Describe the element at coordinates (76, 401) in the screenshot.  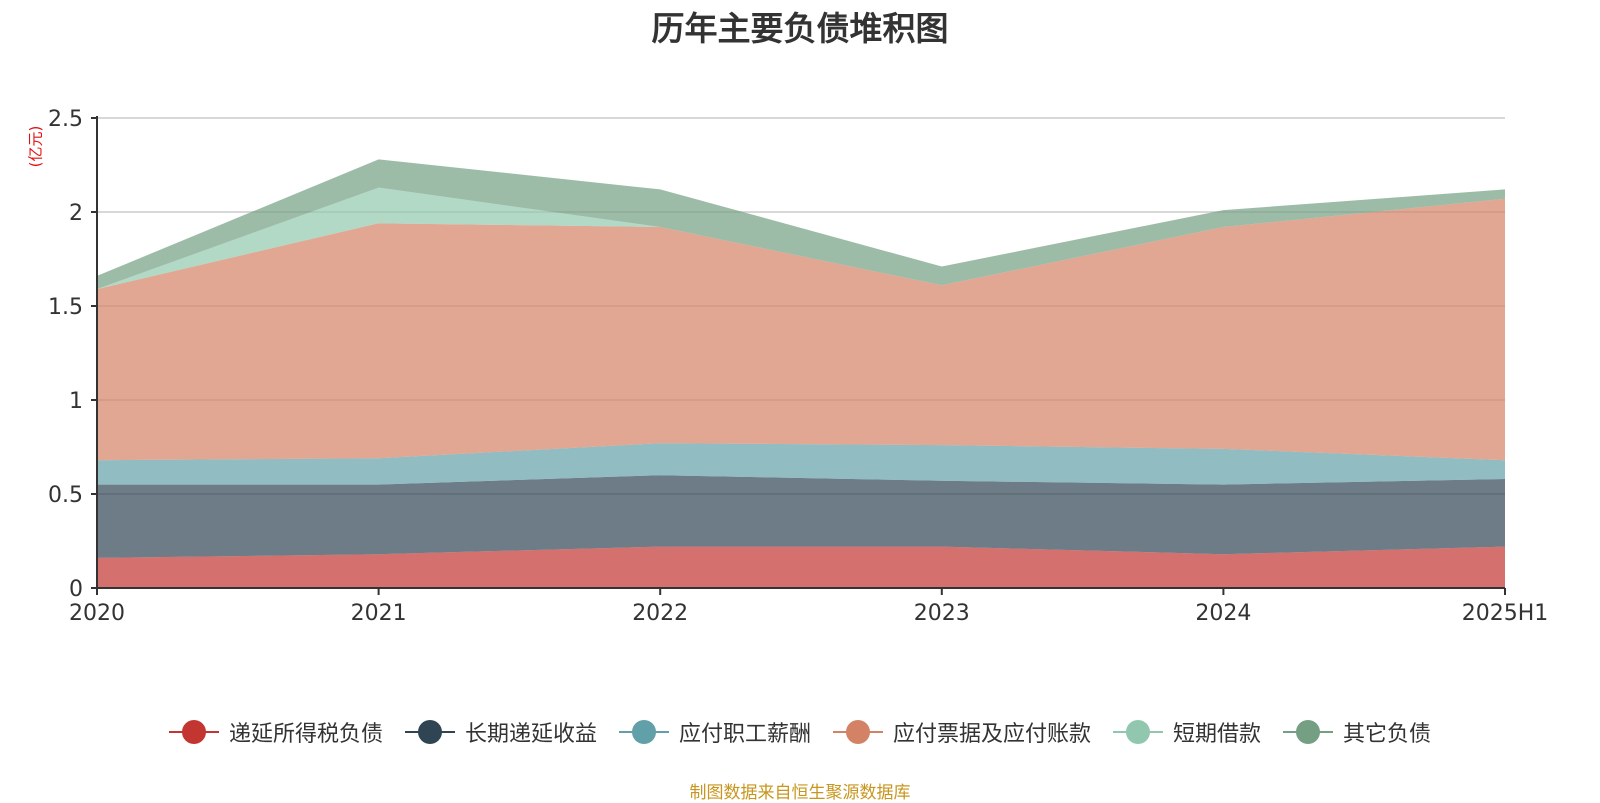
I see `y-tick-label: 1` at that location.